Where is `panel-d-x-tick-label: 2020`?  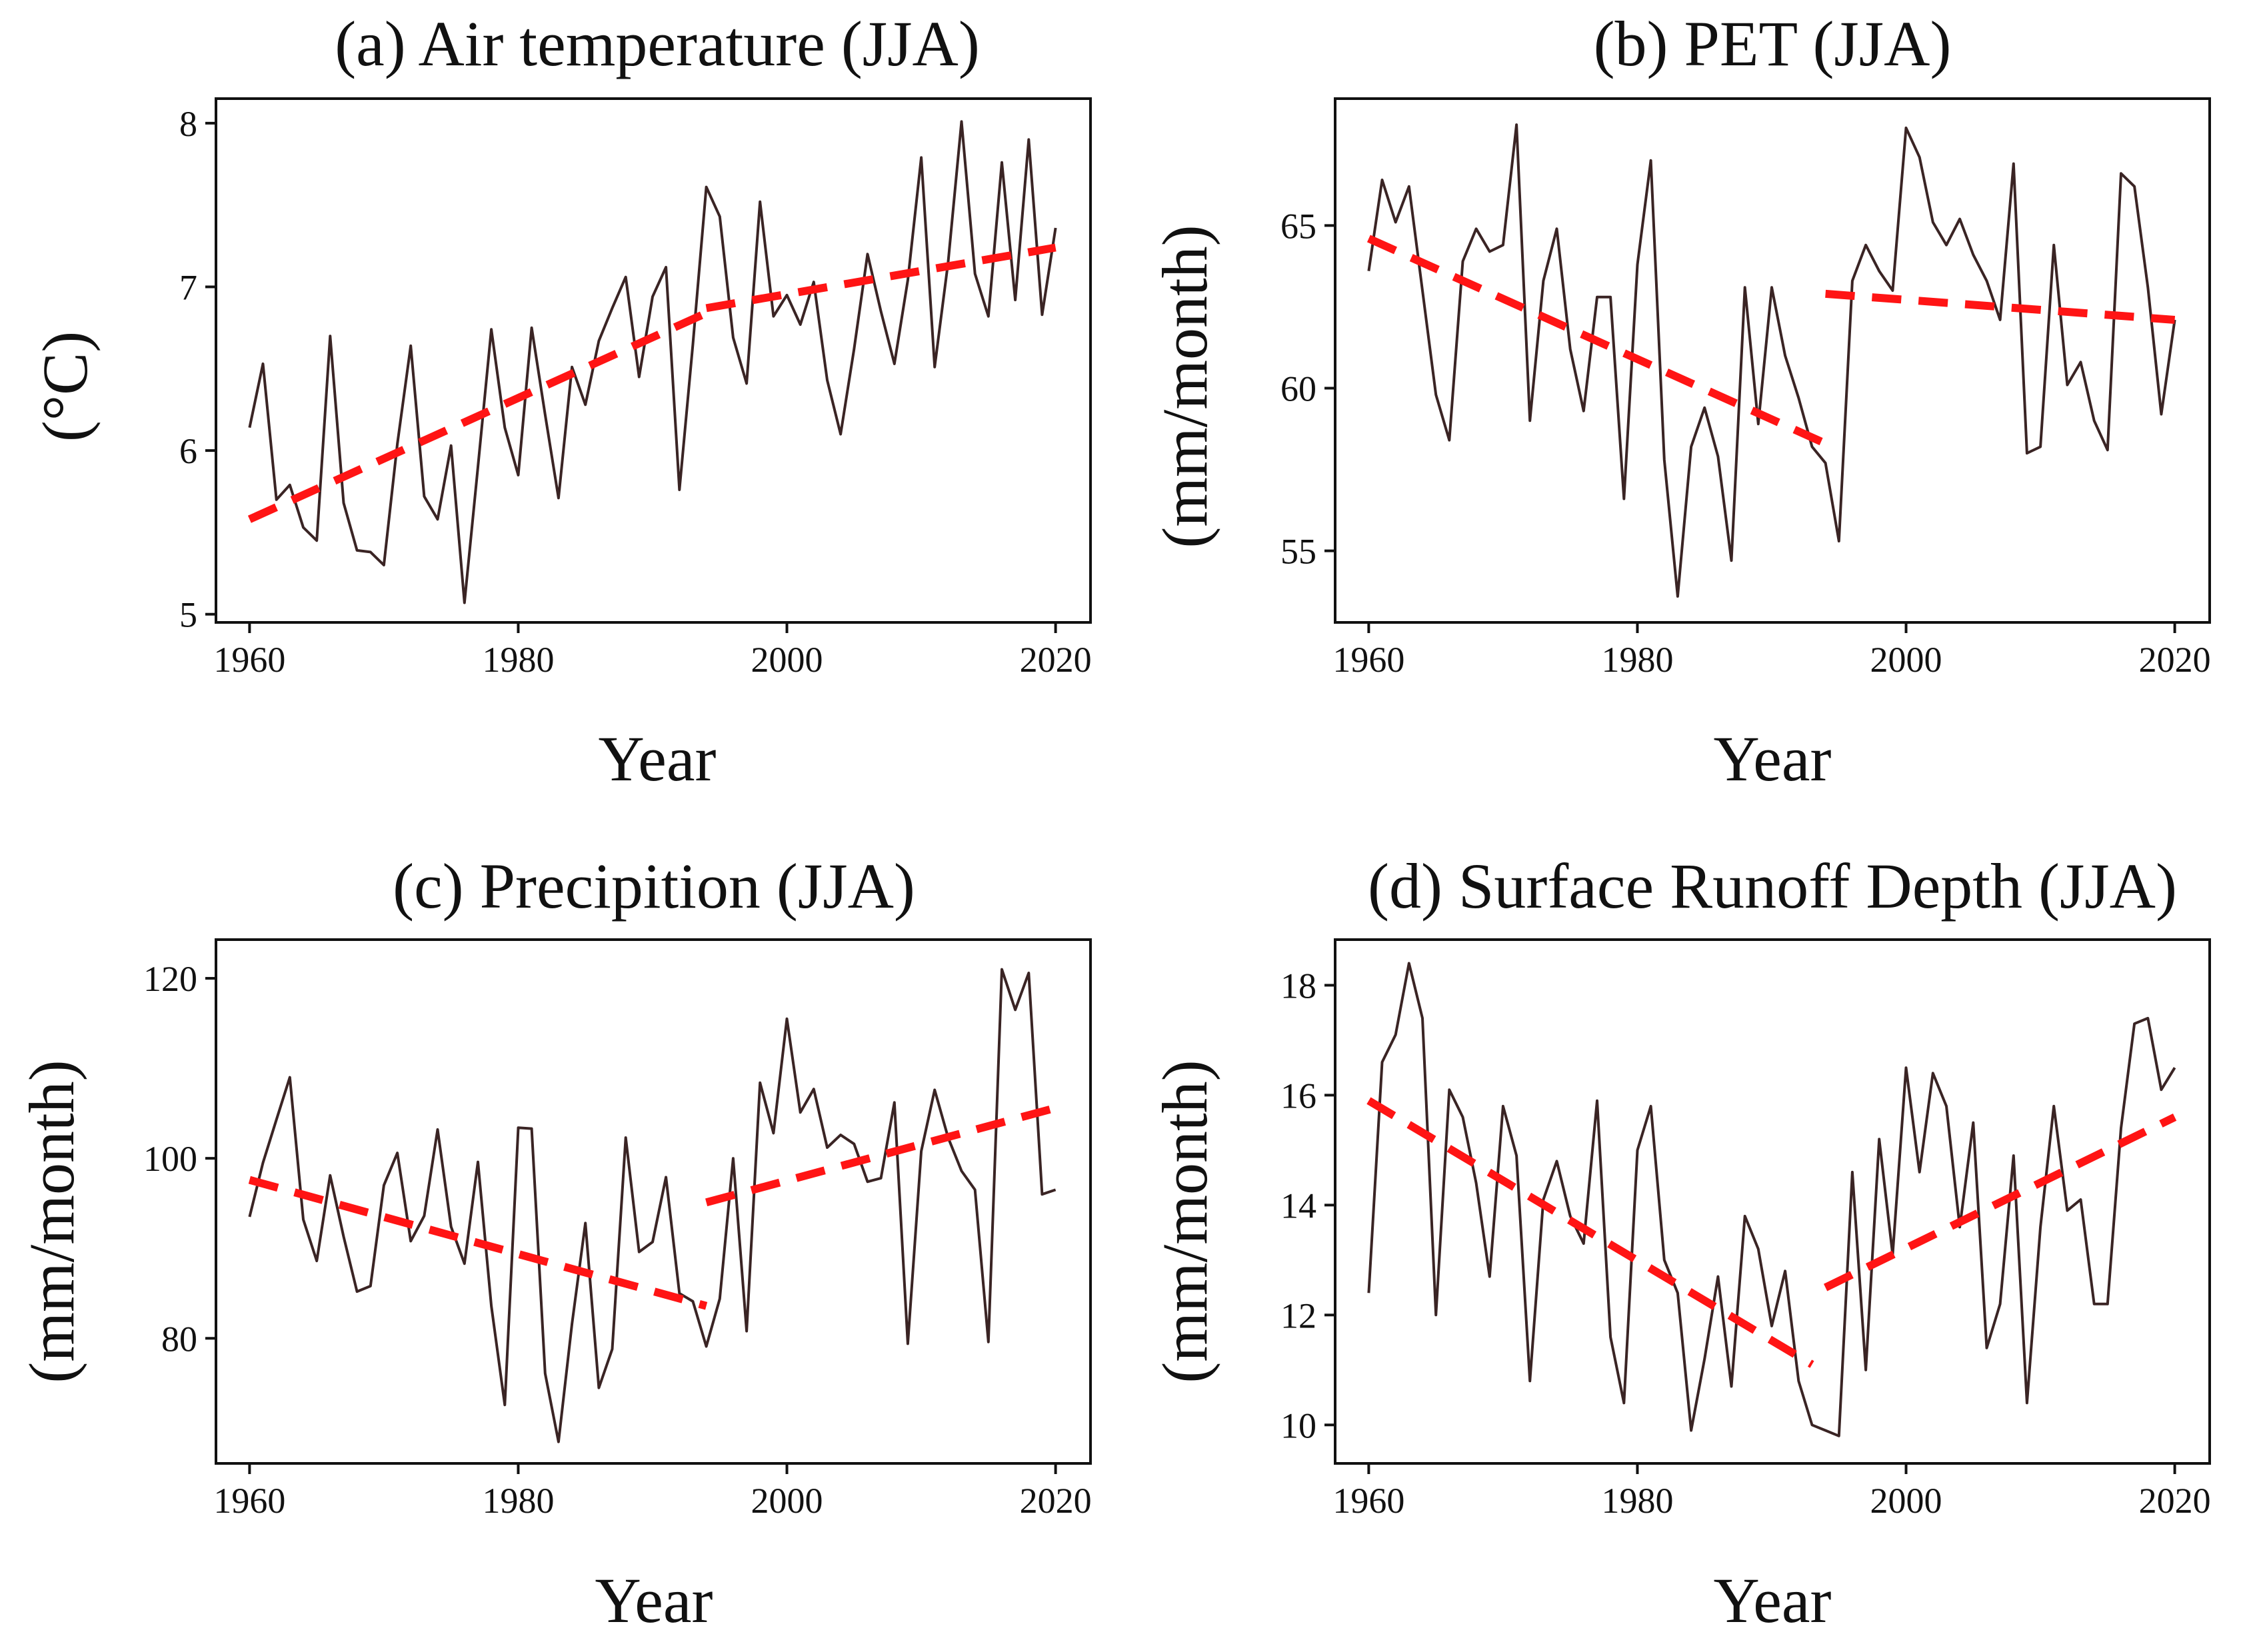
panel-d-x-tick-label: 2020 is located at coordinates (2175, 1501).